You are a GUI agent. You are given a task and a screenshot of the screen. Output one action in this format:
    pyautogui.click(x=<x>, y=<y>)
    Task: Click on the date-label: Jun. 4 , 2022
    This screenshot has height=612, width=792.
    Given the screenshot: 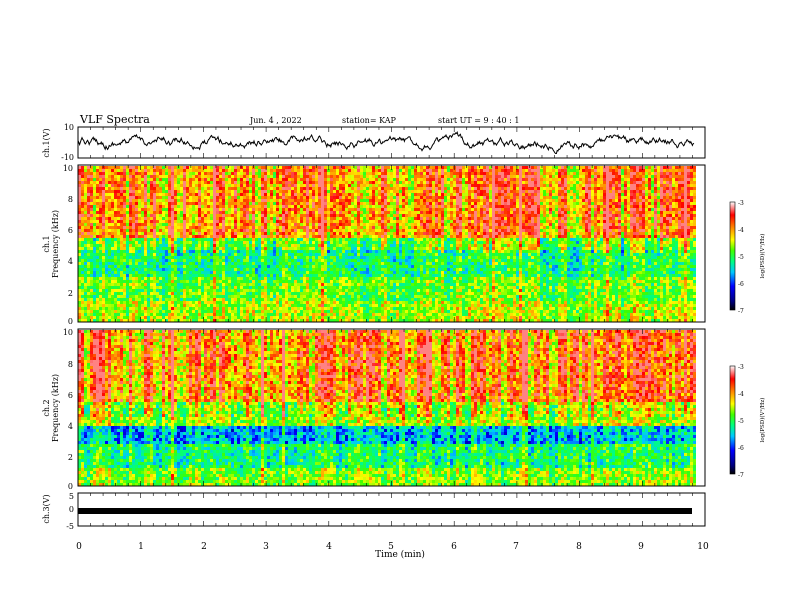 What is the action you would take?
    pyautogui.click(x=275, y=120)
    